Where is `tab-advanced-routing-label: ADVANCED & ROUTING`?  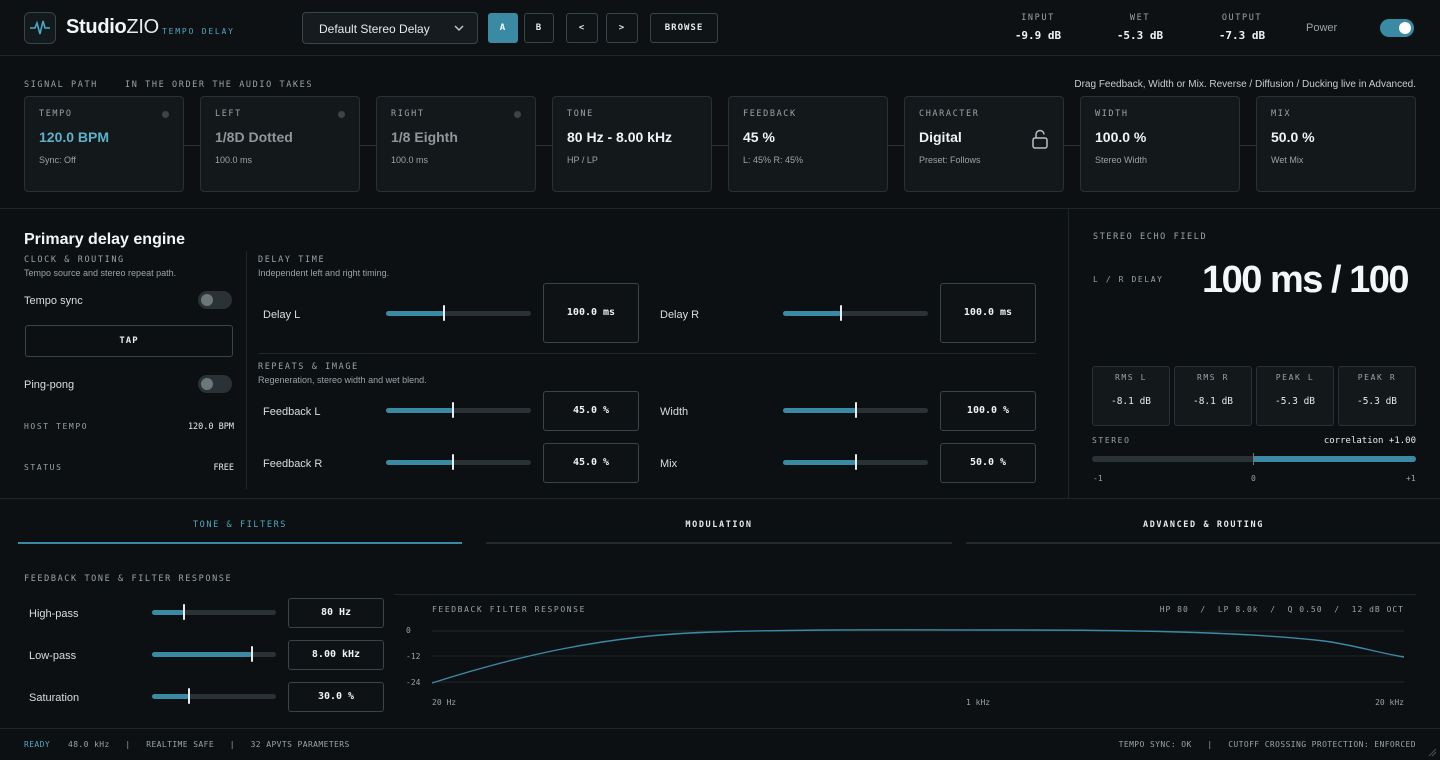
tab-advanced-routing-label: ADVANCED & ROUTING is located at coordinates (1203, 525).